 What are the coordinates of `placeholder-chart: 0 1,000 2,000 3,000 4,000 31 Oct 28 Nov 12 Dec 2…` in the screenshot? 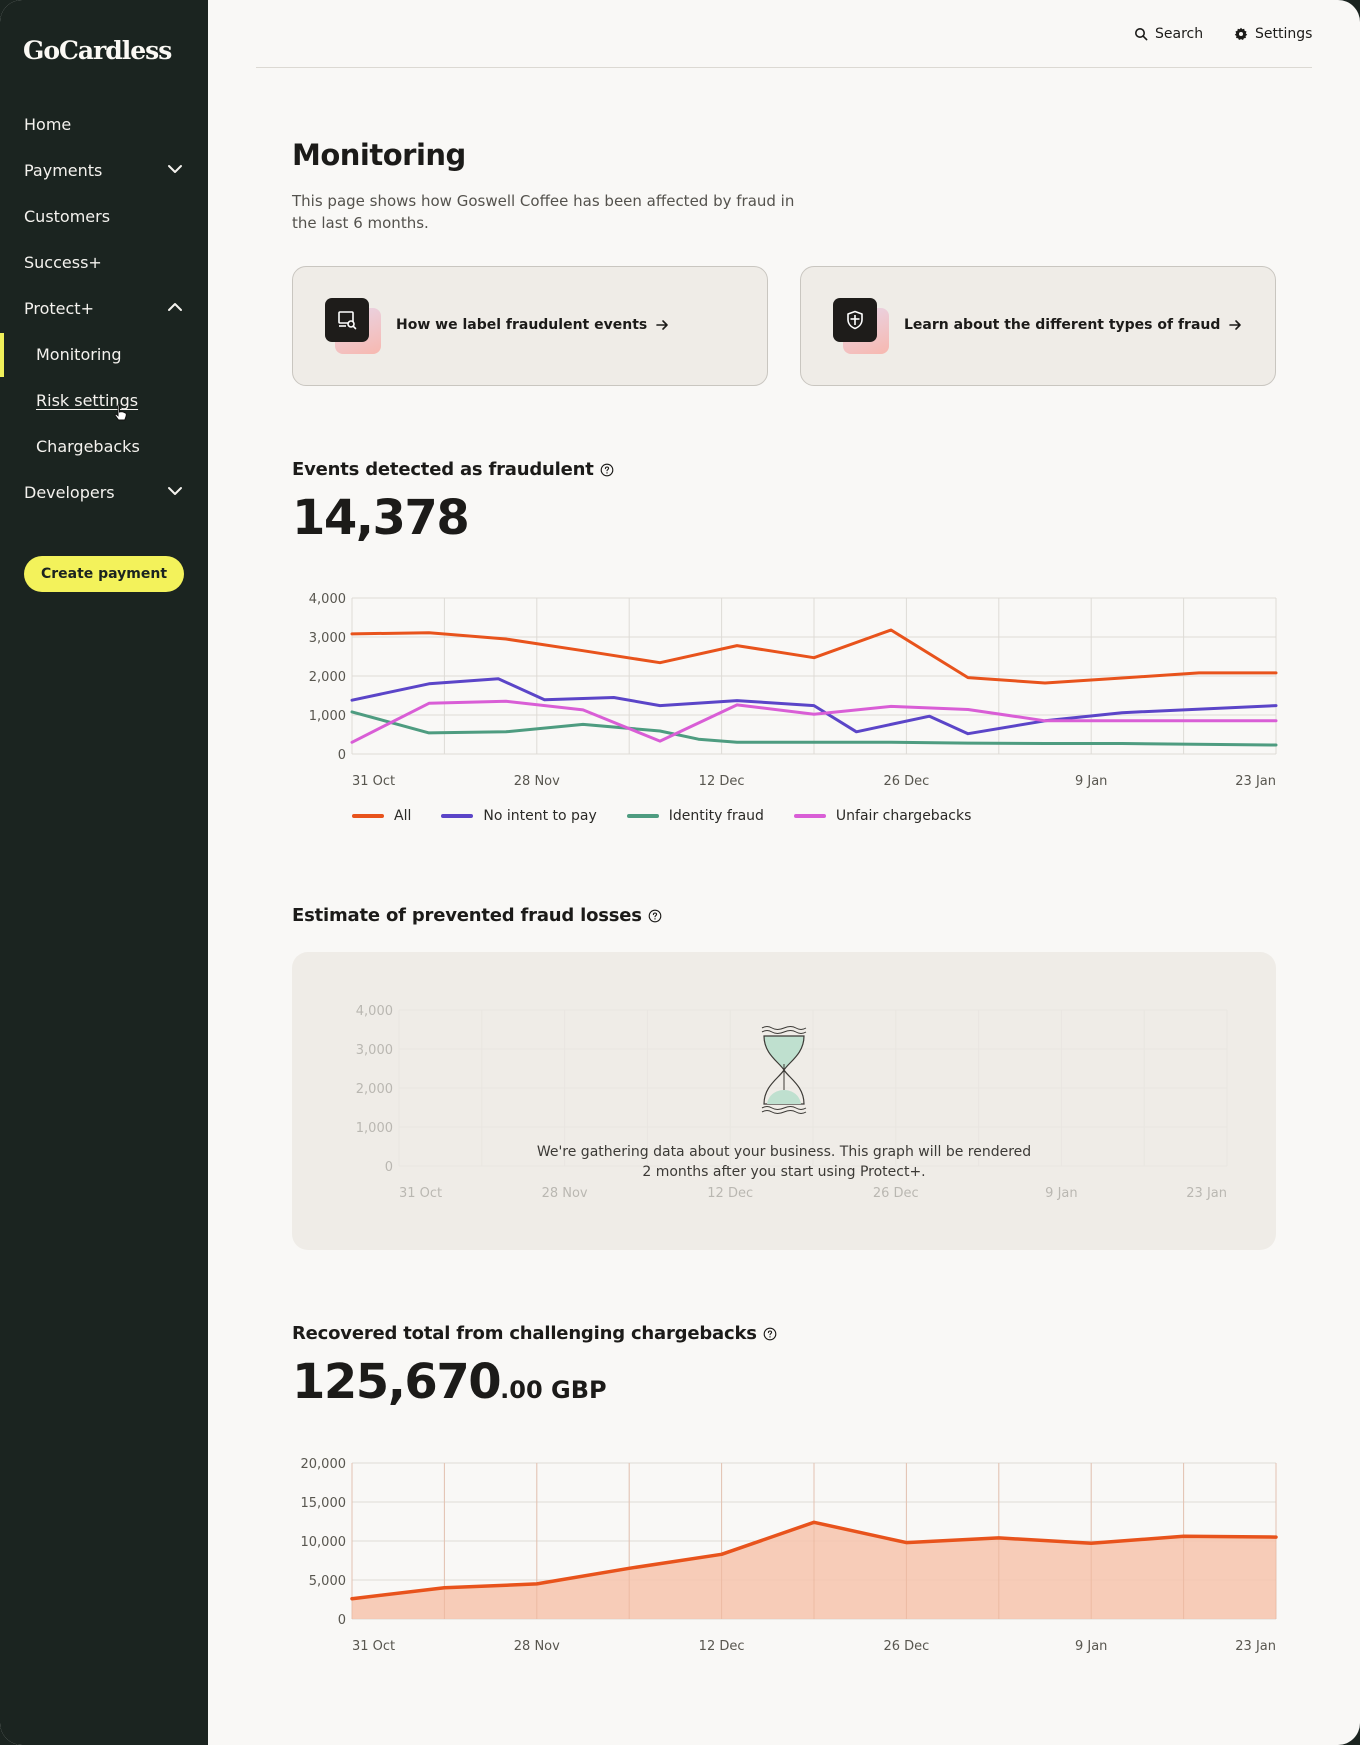 It's located at (792, 1102).